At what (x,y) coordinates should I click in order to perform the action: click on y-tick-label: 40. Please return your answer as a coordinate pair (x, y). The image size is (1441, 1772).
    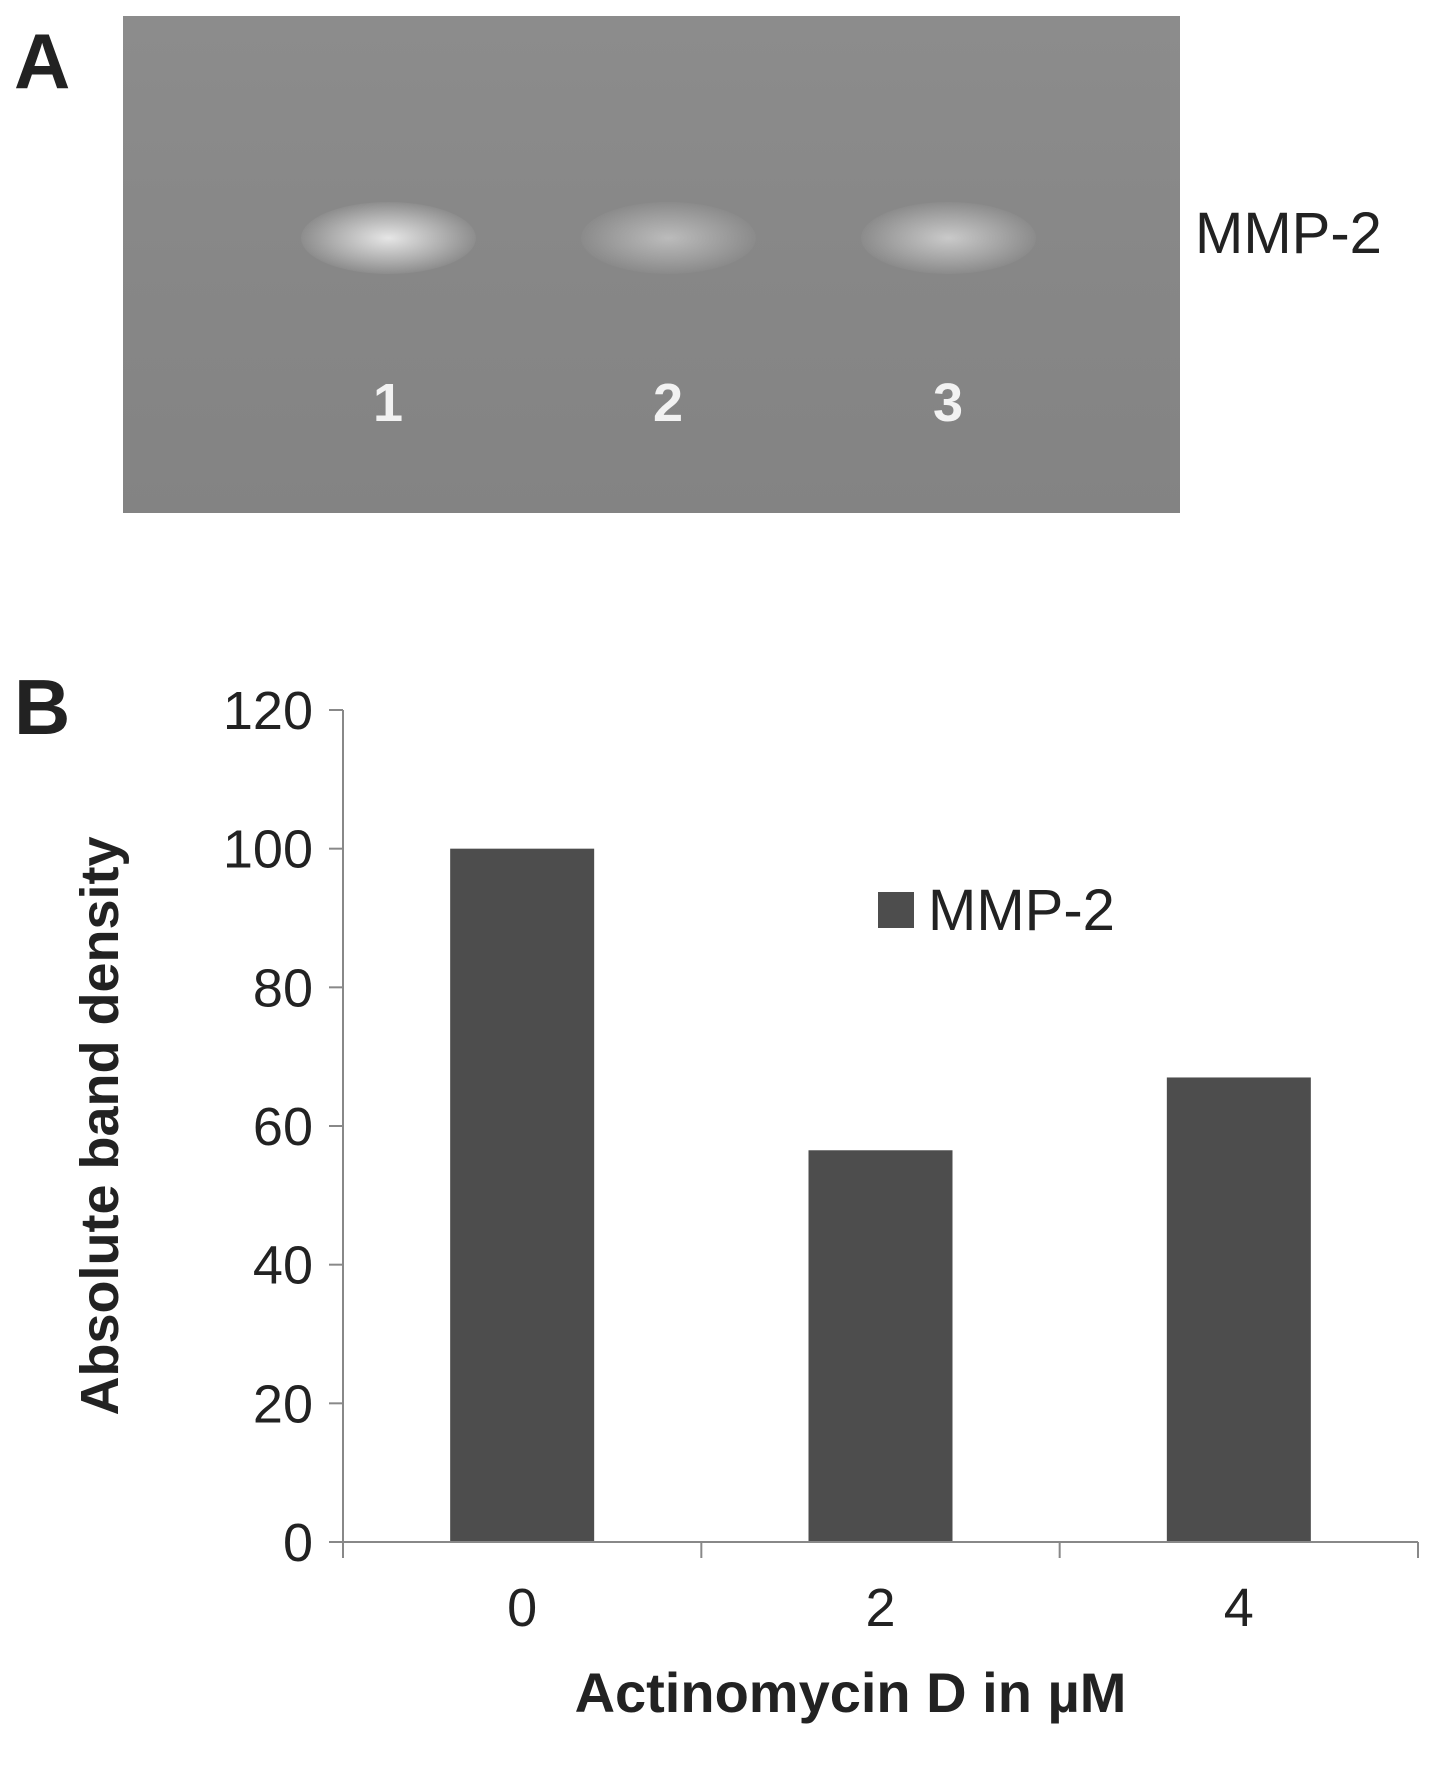
    Looking at the image, I should click on (283, 1266).